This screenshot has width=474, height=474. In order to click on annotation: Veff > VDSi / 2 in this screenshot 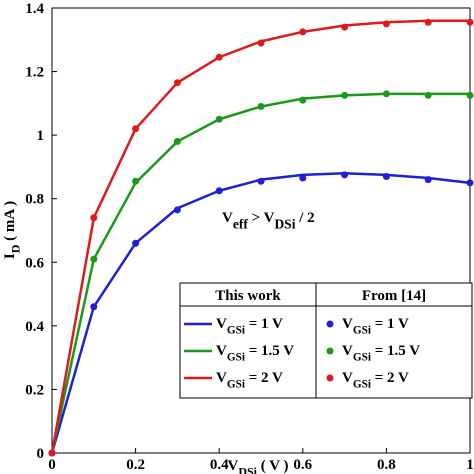, I will do `click(268, 220)`.